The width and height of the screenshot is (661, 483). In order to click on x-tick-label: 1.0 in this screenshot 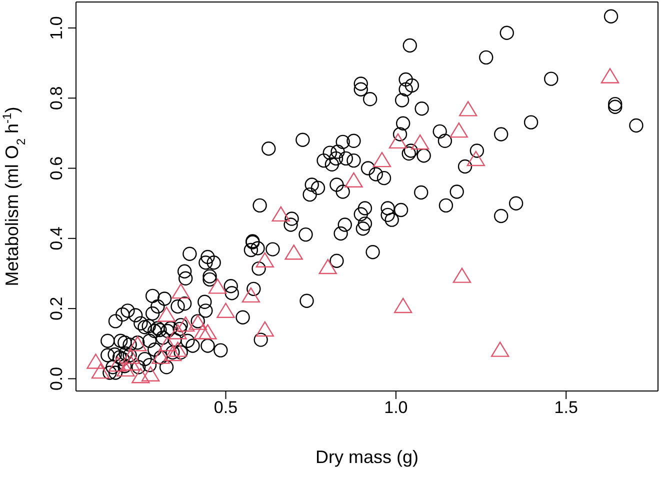, I will do `click(396, 408)`.